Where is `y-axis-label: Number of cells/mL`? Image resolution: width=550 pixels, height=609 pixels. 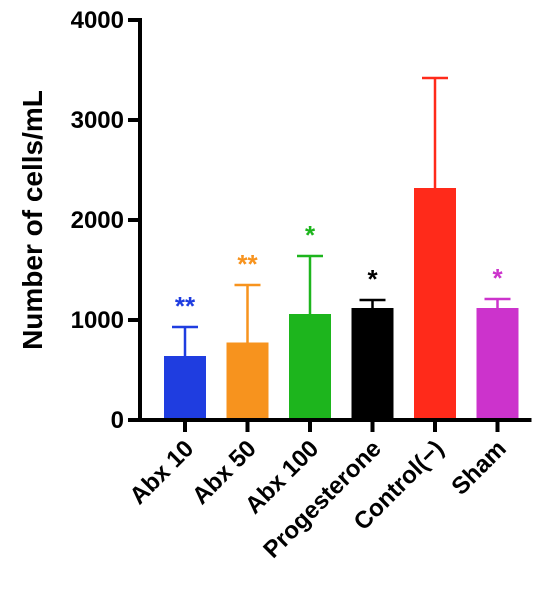
y-axis-label: Number of cells/mL is located at coordinates (32, 220).